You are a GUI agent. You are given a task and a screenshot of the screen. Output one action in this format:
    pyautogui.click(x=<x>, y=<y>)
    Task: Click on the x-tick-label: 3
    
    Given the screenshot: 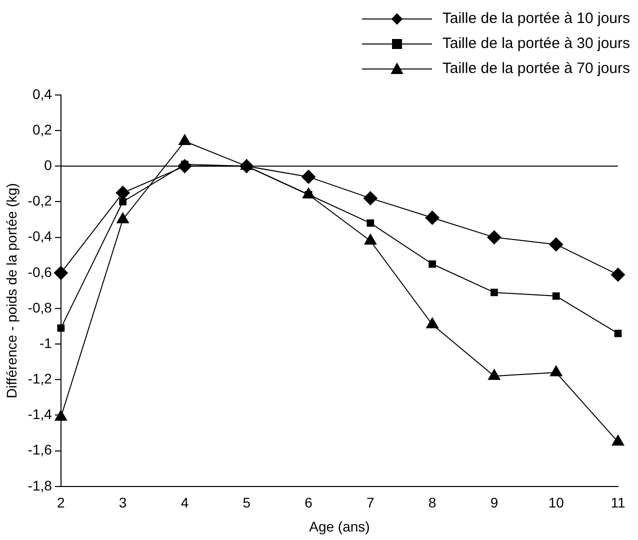 What is the action you would take?
    pyautogui.click(x=122, y=502)
    